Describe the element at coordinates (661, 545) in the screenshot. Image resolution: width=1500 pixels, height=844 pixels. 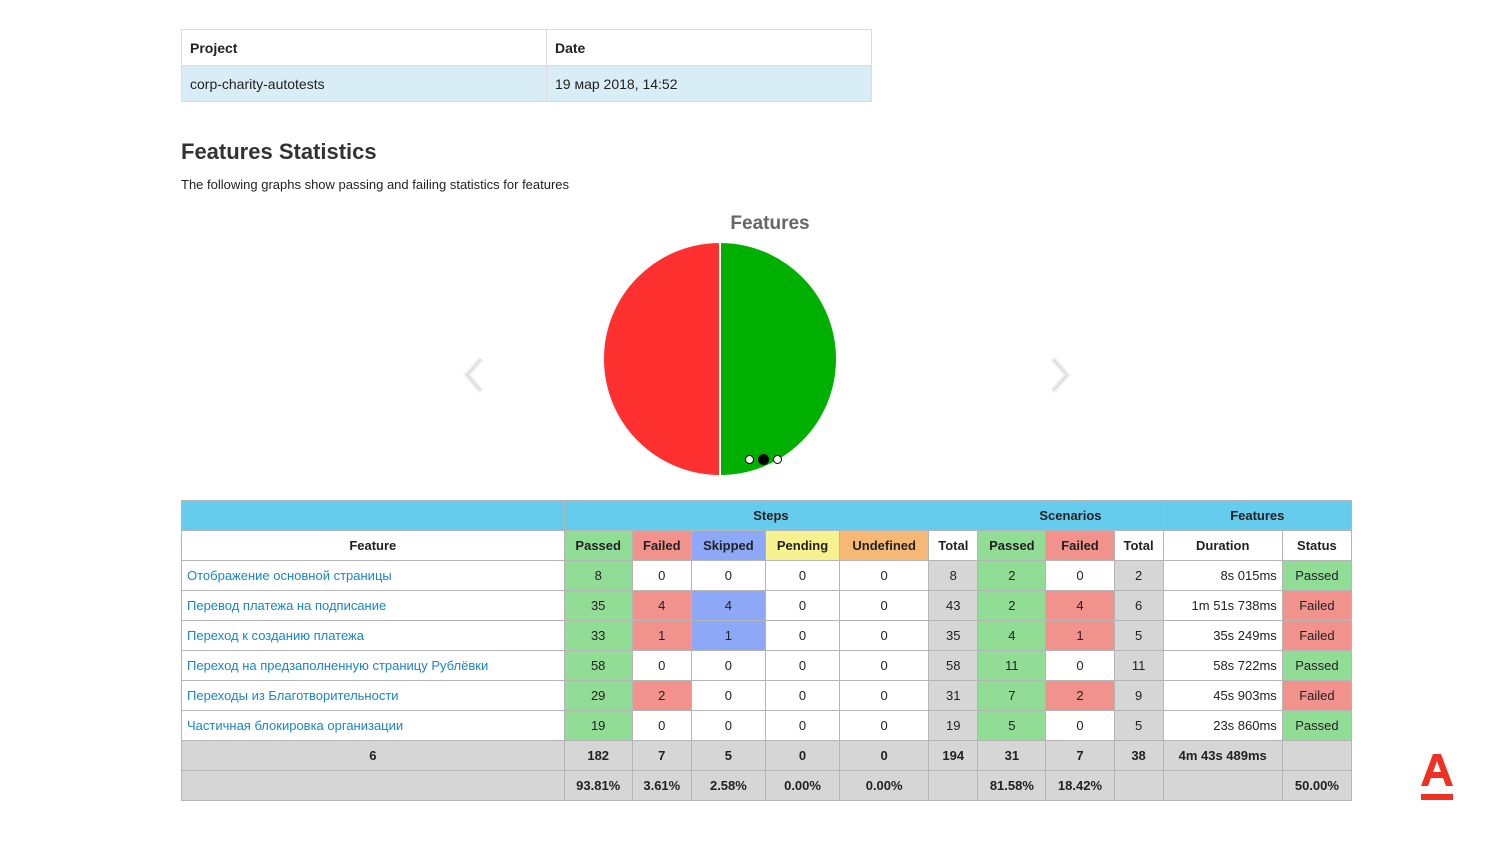
I see `col-steps-failed: Failed` at that location.